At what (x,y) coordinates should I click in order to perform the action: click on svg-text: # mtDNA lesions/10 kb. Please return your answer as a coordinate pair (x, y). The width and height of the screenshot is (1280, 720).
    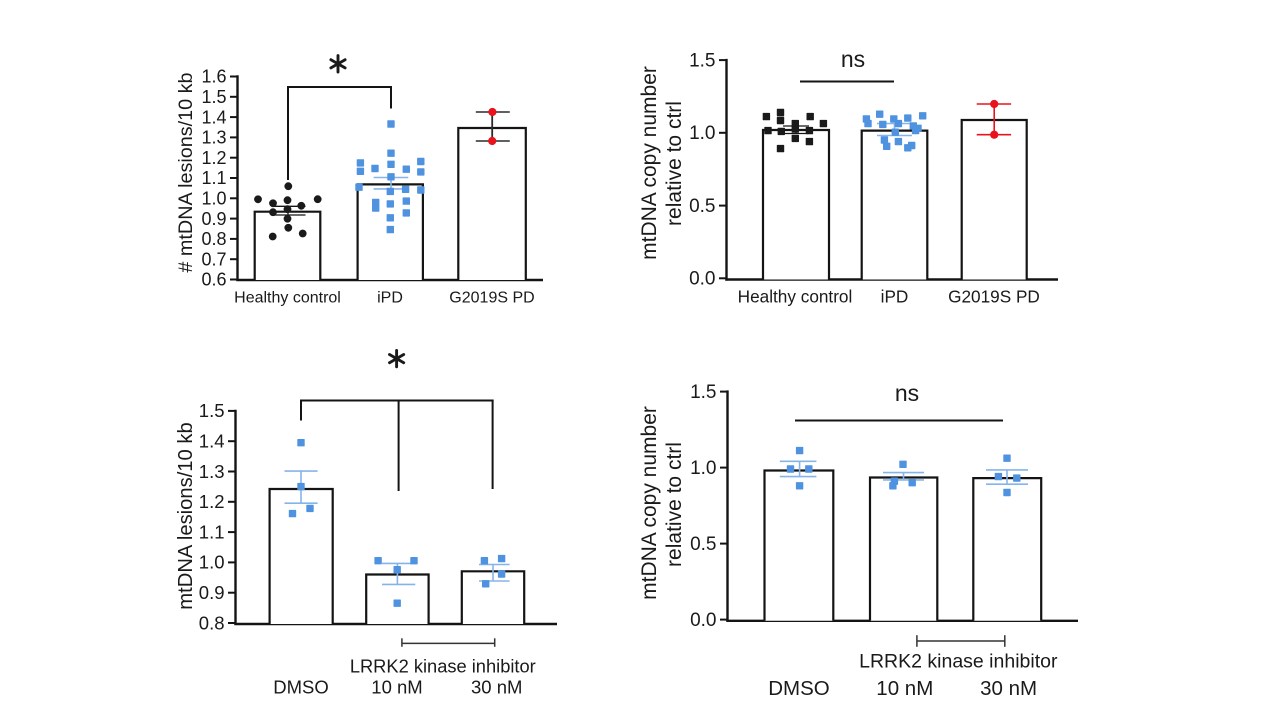
    Looking at the image, I should click on (186, 172).